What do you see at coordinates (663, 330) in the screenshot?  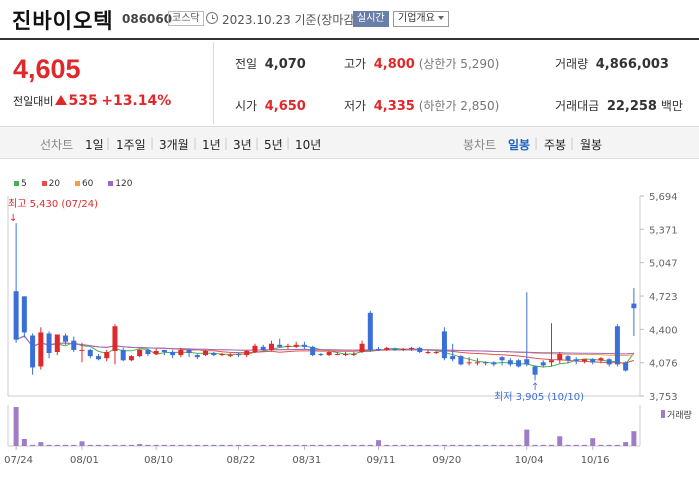 I see `y-tick-label: 4,400` at bounding box center [663, 330].